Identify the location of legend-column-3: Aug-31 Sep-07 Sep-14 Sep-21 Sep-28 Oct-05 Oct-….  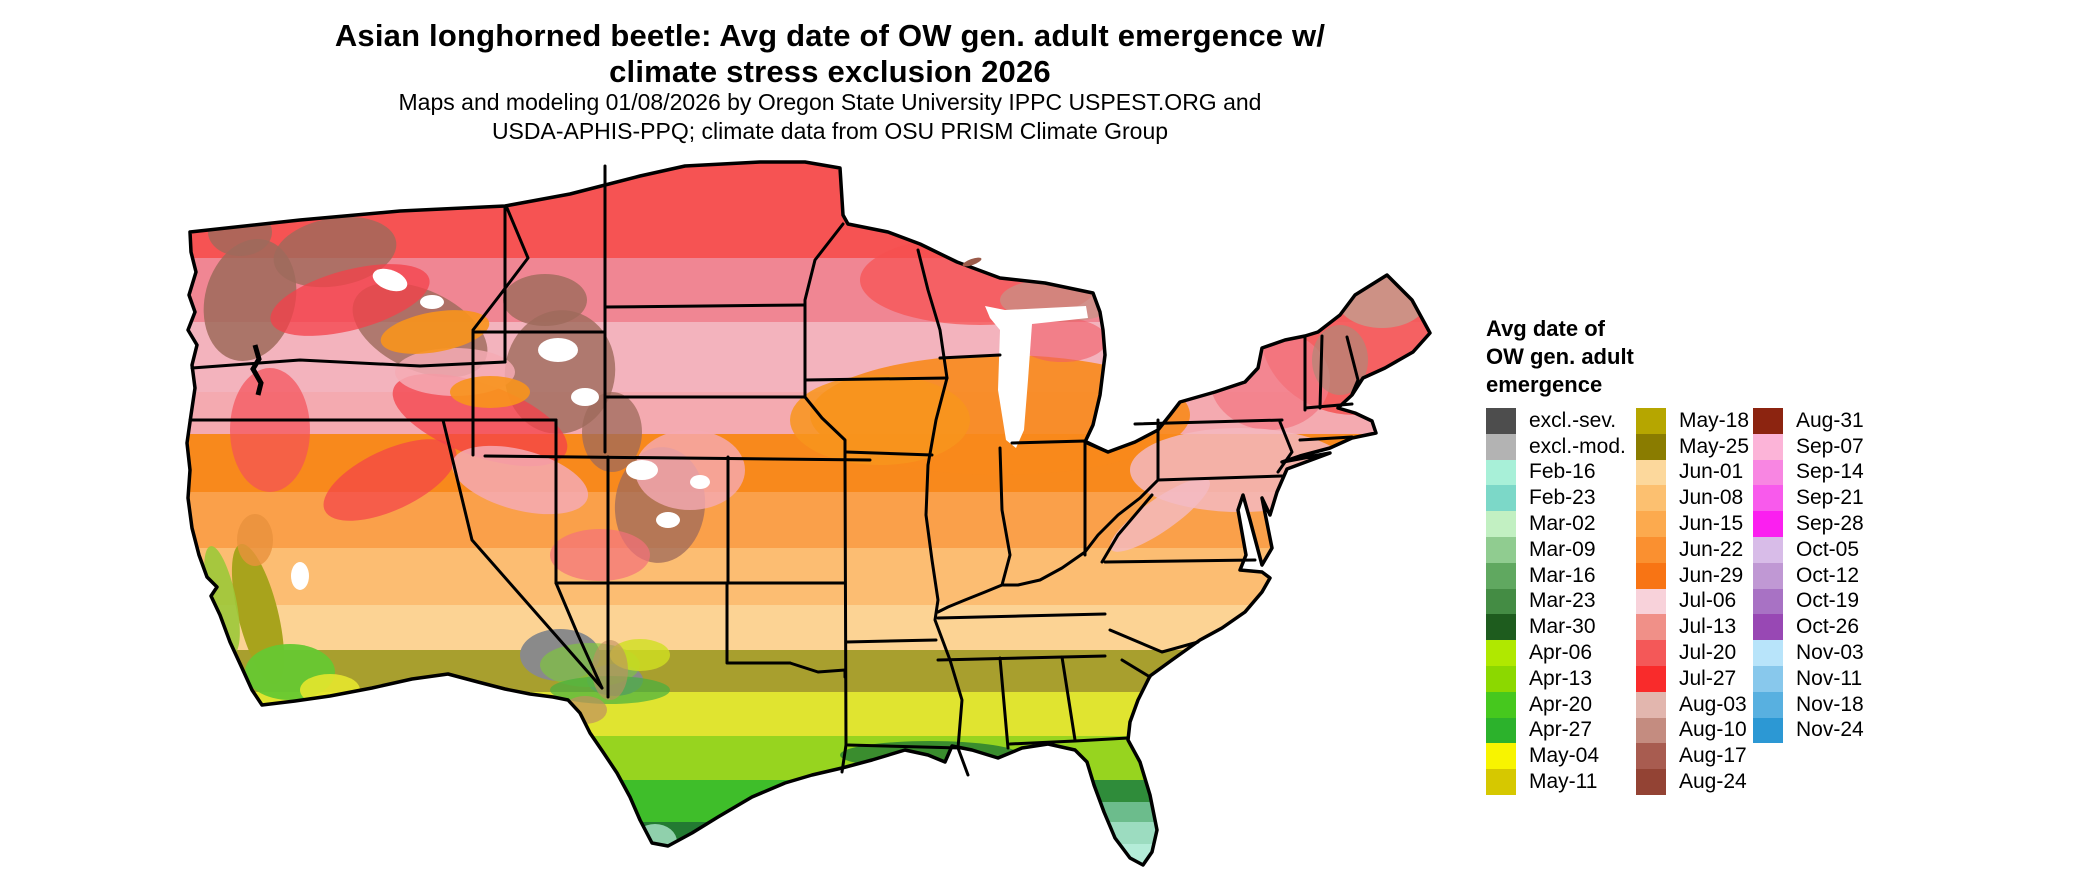
(1823, 601).